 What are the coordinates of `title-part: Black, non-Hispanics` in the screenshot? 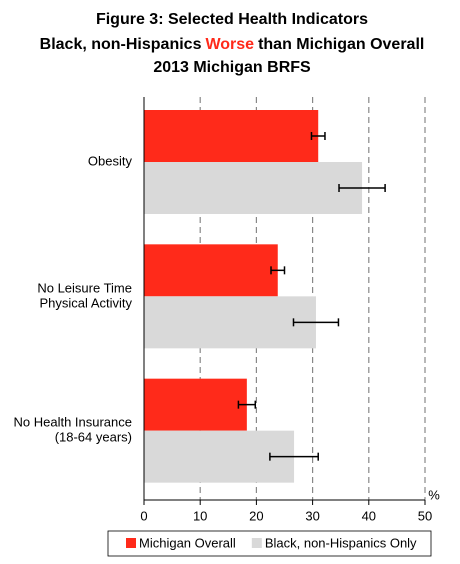 It's located at (121, 44).